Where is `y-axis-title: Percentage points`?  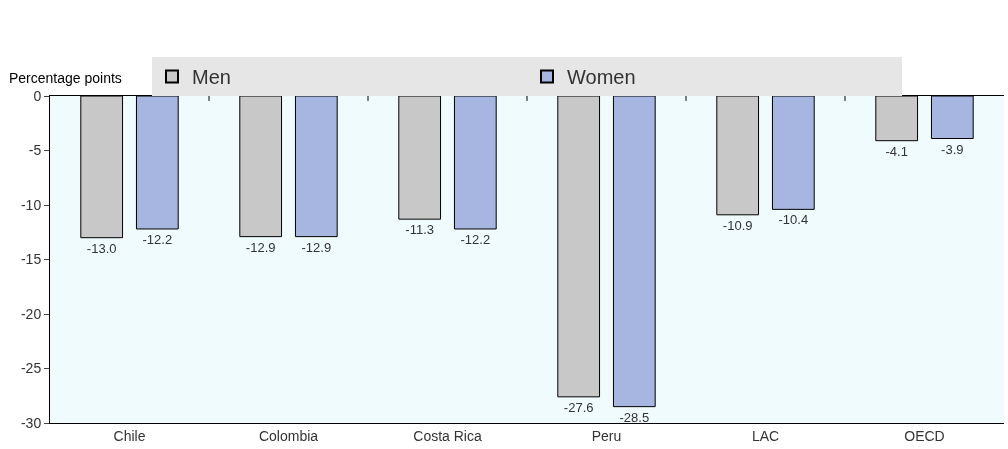
y-axis-title: Percentage points is located at coordinates (65, 78).